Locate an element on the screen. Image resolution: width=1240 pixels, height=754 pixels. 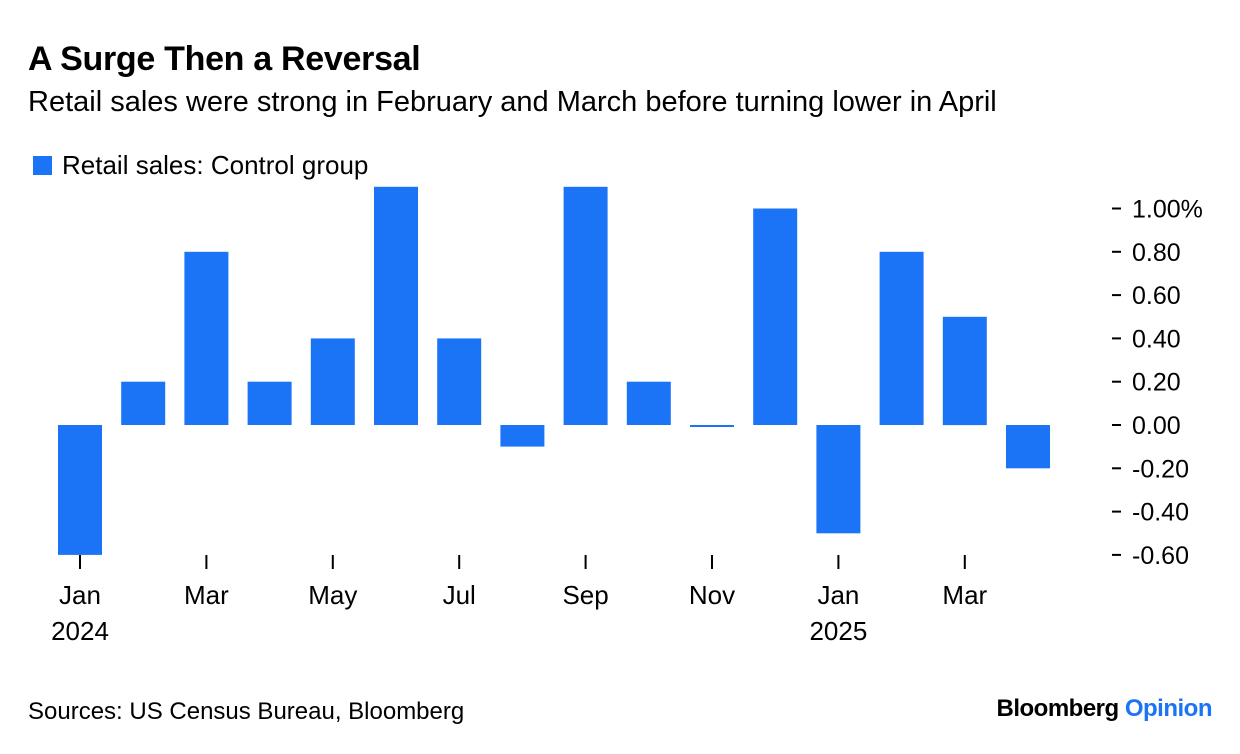
bar-jun-2024 is located at coordinates (396, 305).